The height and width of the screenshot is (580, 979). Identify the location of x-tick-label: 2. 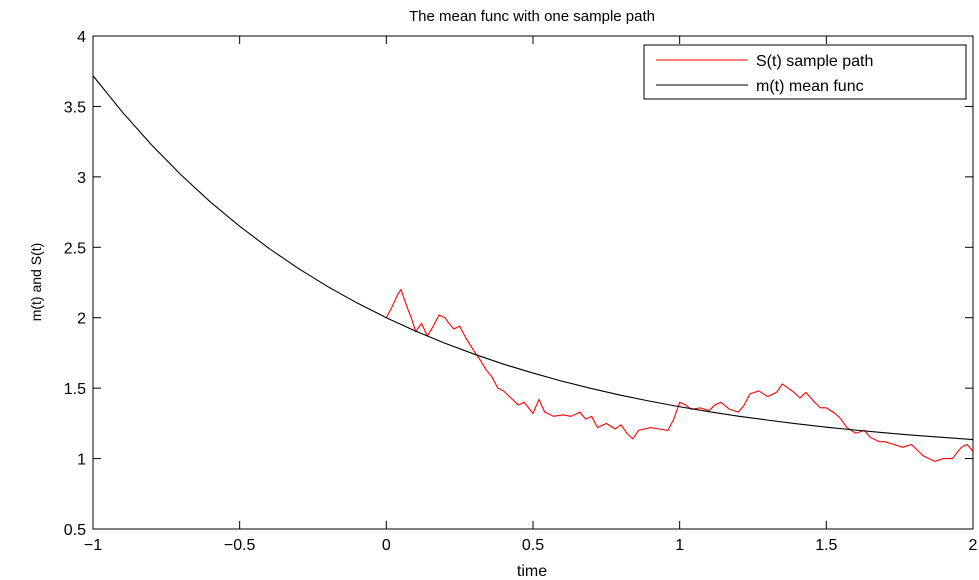
(973, 545).